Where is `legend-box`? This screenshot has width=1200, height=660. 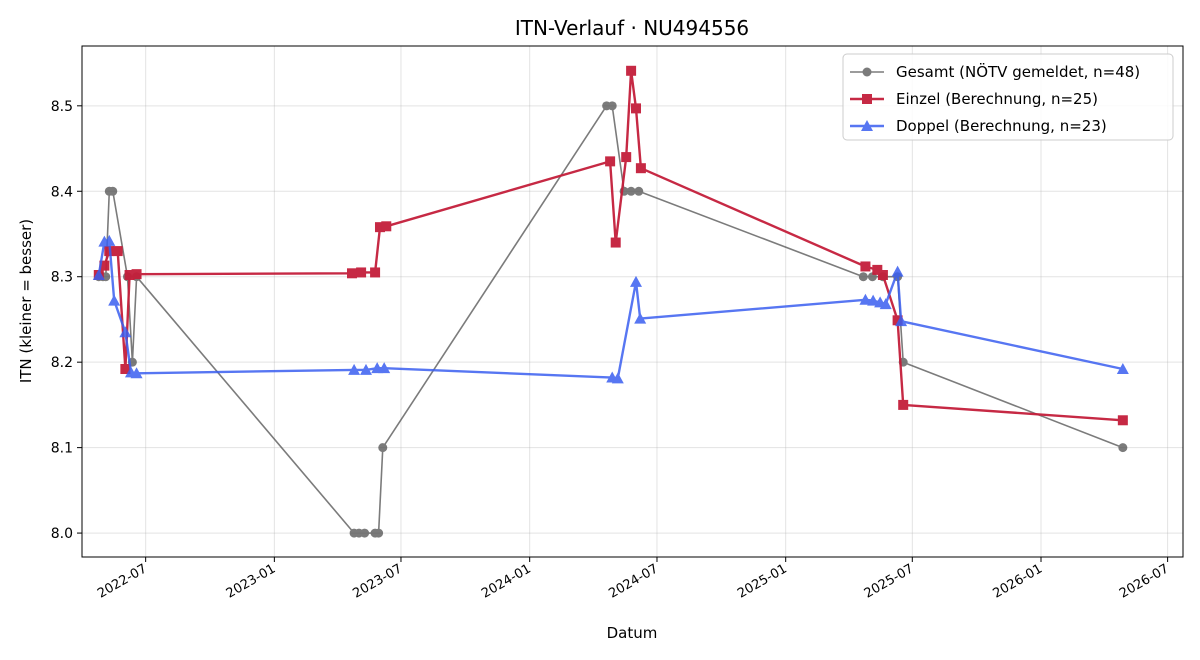 legend-box is located at coordinates (1008, 97).